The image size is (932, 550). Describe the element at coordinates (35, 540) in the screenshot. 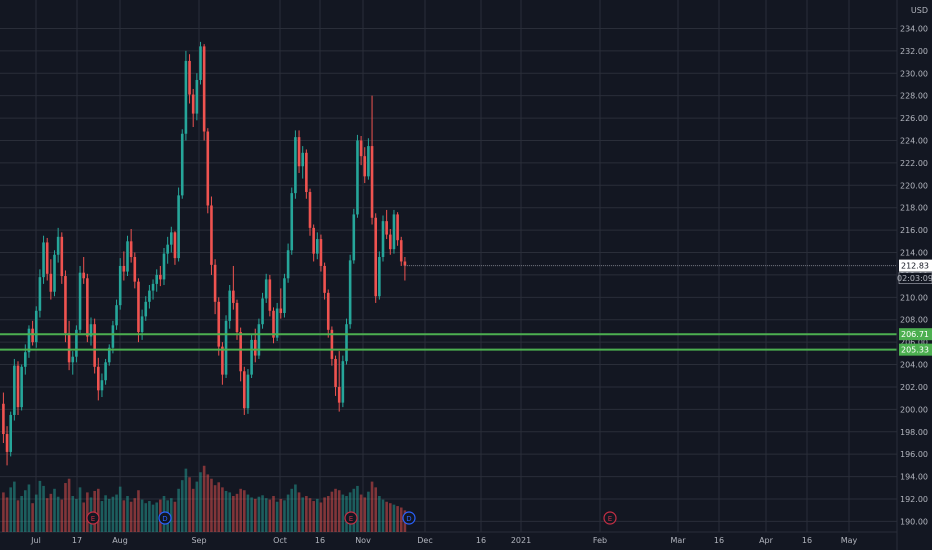

I see `time-tick-label: Jul` at that location.